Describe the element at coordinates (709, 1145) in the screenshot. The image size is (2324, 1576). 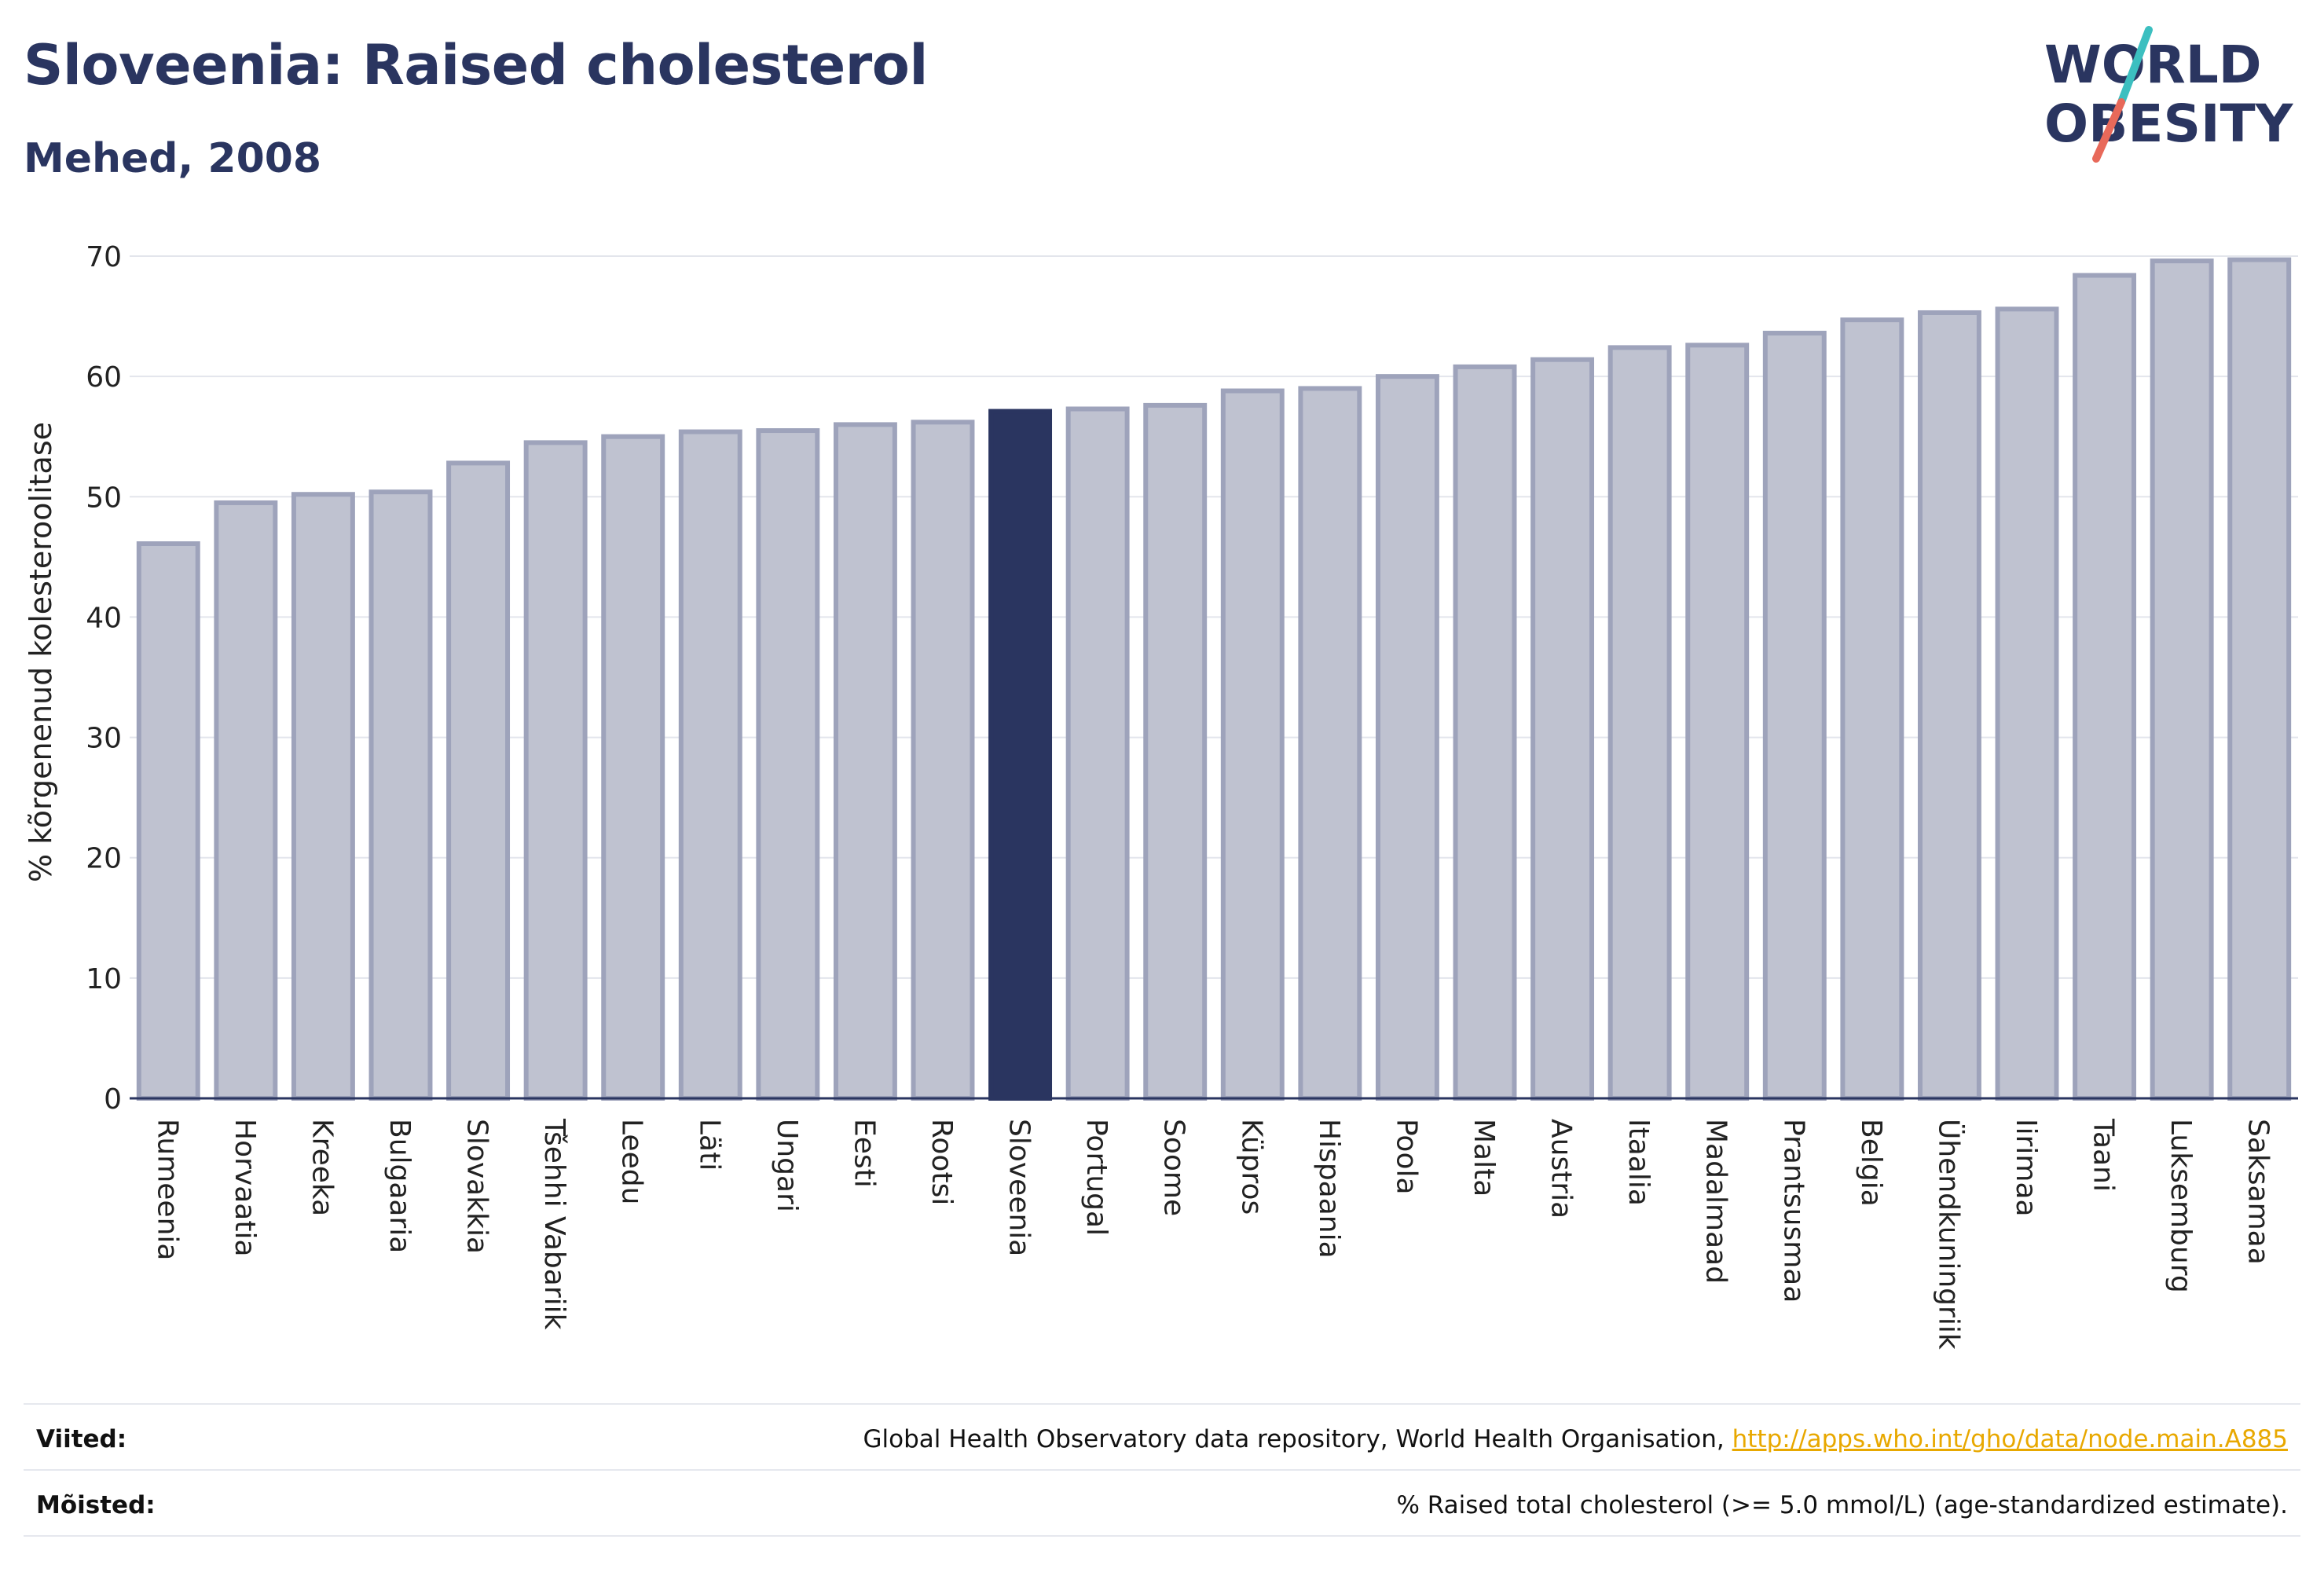
I see `x-tick-label: Läti` at that location.